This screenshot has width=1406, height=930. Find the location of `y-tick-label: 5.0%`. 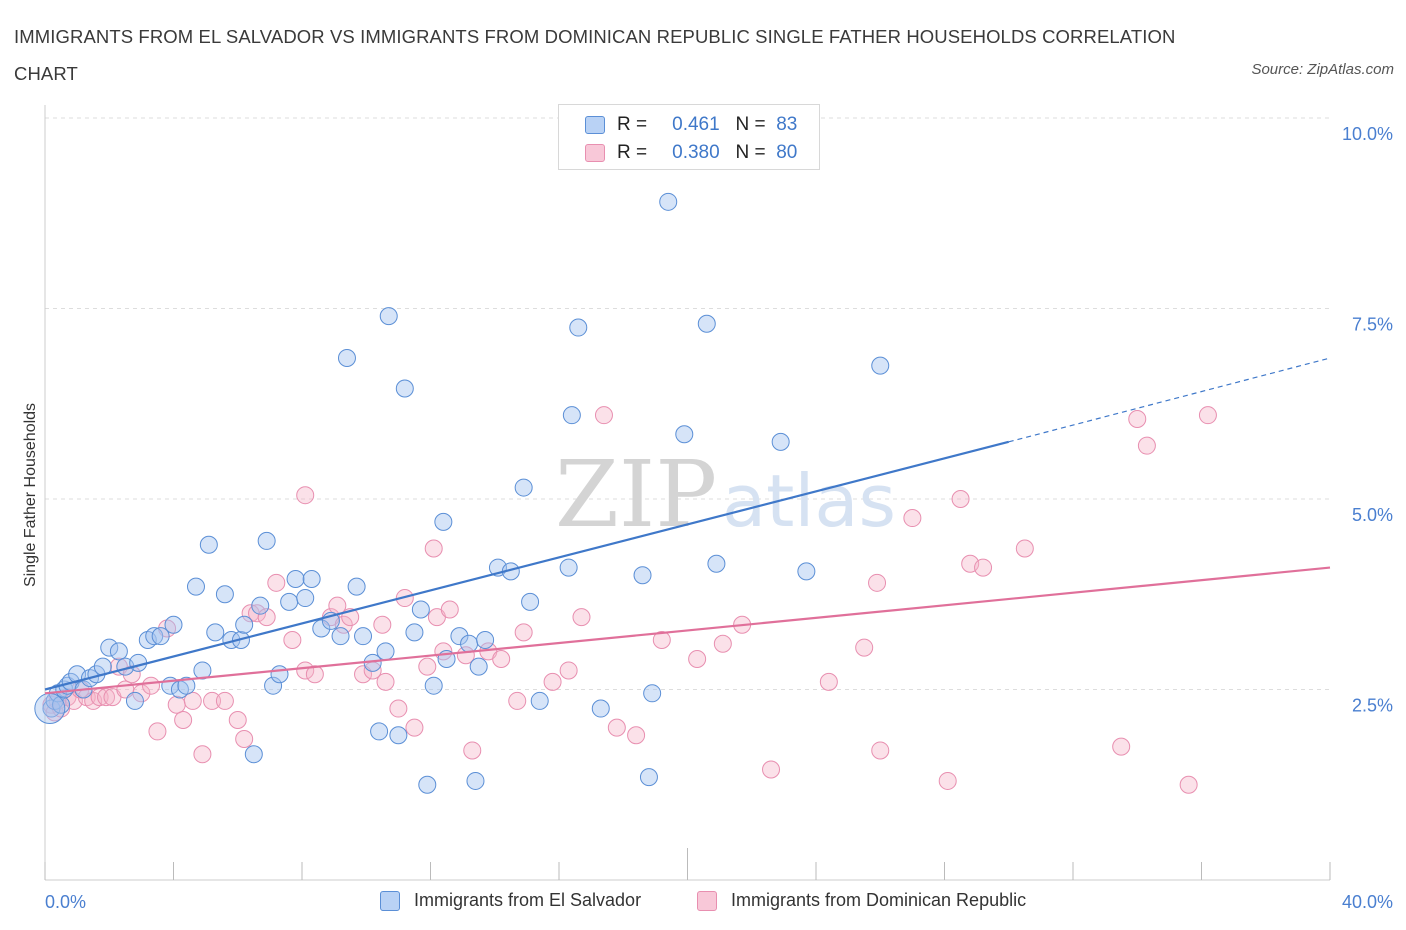

y-tick-label: 5.0% is located at coordinates (1372, 515).